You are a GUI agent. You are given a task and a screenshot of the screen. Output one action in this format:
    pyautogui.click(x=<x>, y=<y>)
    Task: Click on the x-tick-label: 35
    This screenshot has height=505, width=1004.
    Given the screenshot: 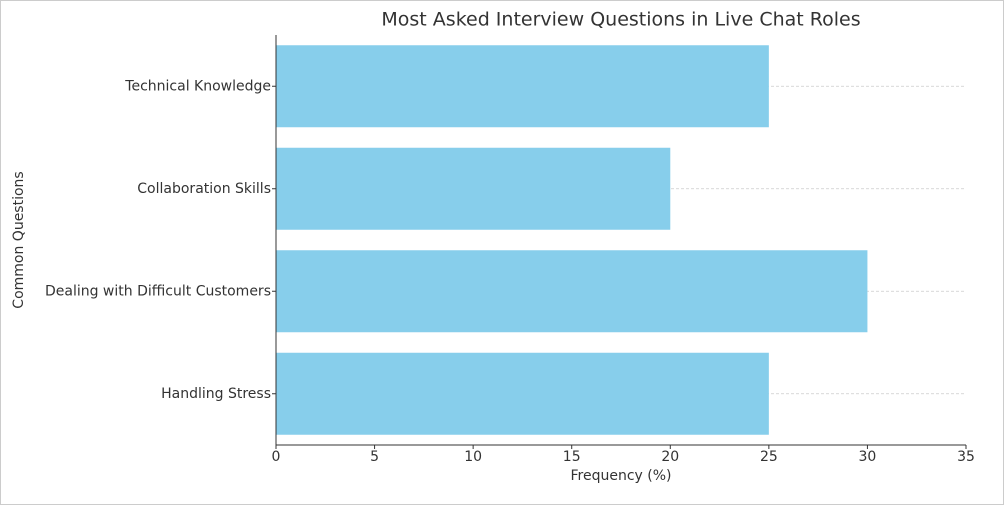 What is the action you would take?
    pyautogui.click(x=966, y=457)
    